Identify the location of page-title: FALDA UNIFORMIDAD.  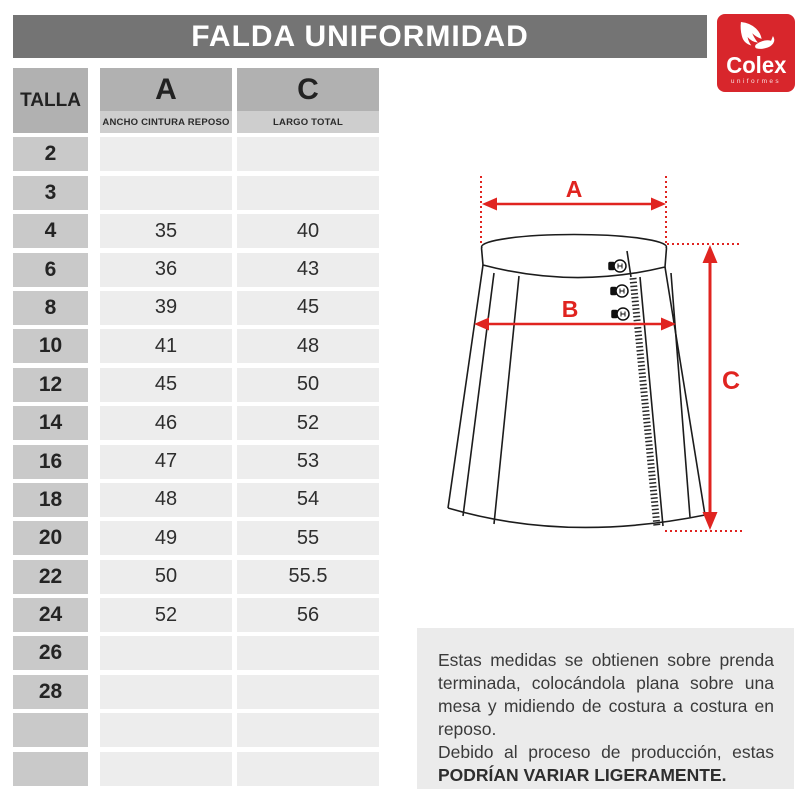
(360, 36).